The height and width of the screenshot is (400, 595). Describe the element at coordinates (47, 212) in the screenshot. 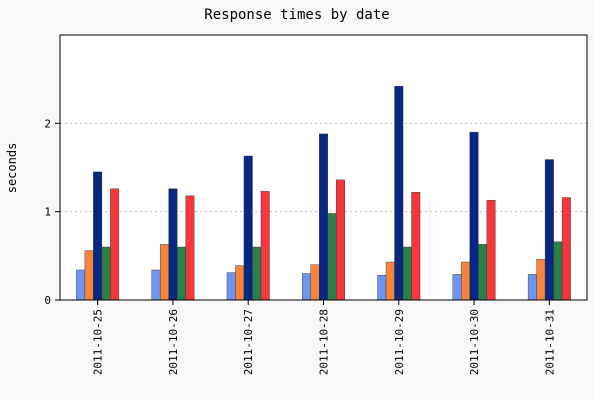

I see `y-tick-label: 1` at that location.